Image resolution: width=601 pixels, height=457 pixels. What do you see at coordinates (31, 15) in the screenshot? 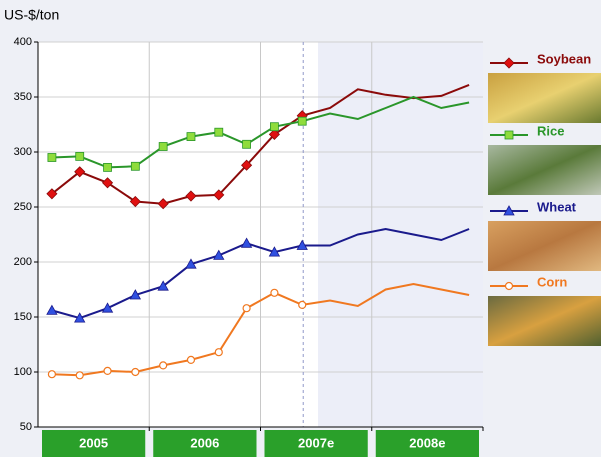
I see `y-axis-label: US-$/ton` at bounding box center [31, 15].